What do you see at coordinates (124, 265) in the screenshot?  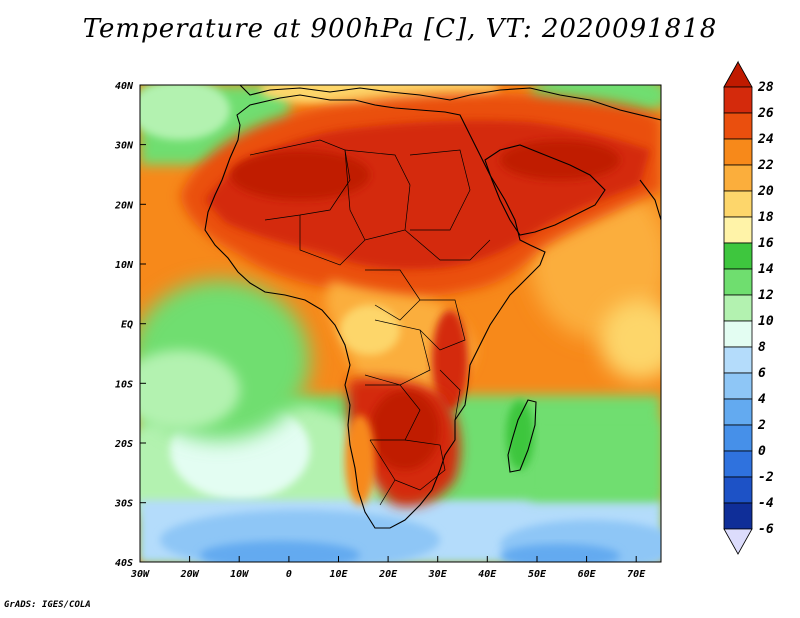 I see `lat-label: 10N` at bounding box center [124, 265].